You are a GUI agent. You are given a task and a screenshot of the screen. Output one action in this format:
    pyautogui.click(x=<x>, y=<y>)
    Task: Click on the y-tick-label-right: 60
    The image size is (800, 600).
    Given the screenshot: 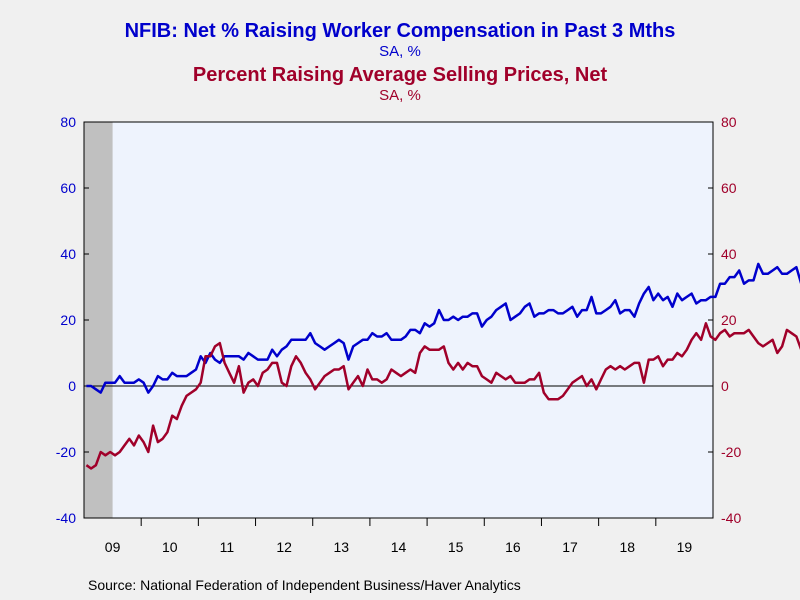 What is the action you would take?
    pyautogui.click(x=729, y=188)
    